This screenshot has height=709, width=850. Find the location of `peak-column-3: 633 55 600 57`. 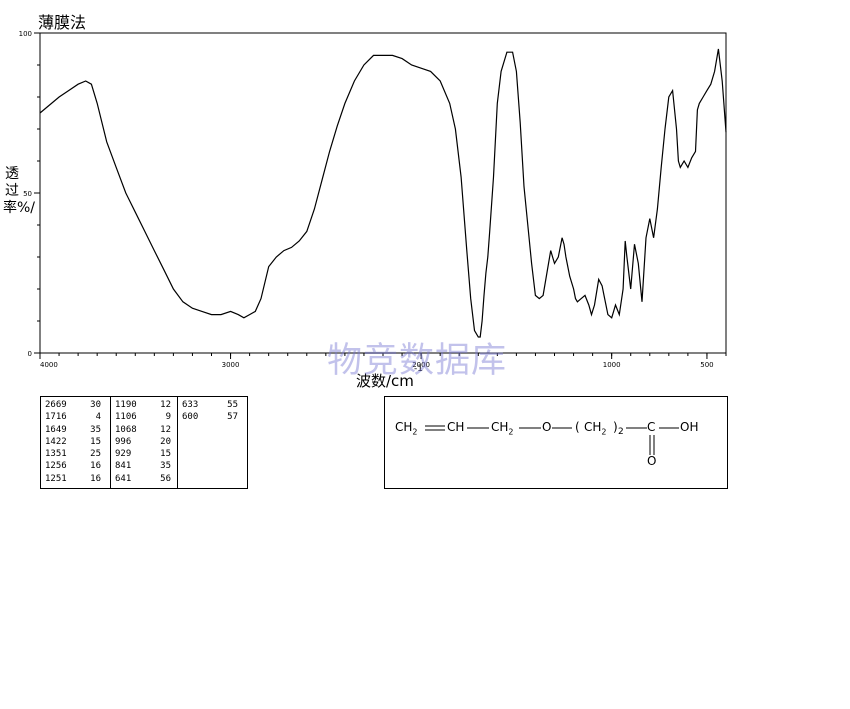

peak-column-3: 633 55 600 57 is located at coordinates (212, 442).